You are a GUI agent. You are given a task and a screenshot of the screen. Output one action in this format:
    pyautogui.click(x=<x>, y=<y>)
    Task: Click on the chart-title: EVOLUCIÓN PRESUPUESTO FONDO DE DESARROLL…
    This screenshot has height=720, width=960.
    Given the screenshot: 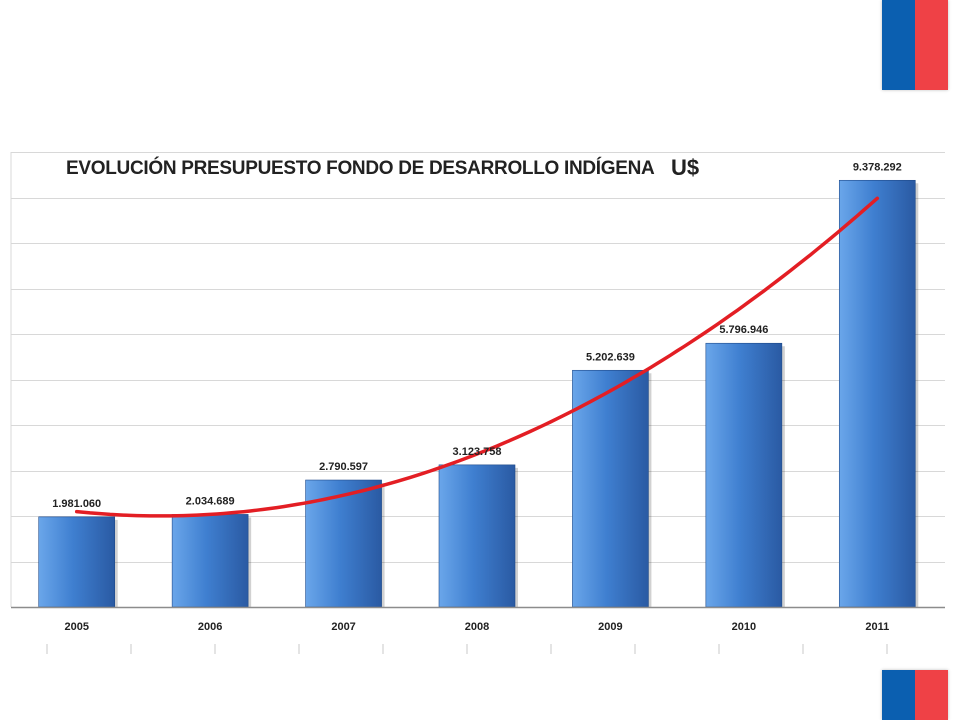 What is the action you would take?
    pyautogui.click(x=360, y=168)
    